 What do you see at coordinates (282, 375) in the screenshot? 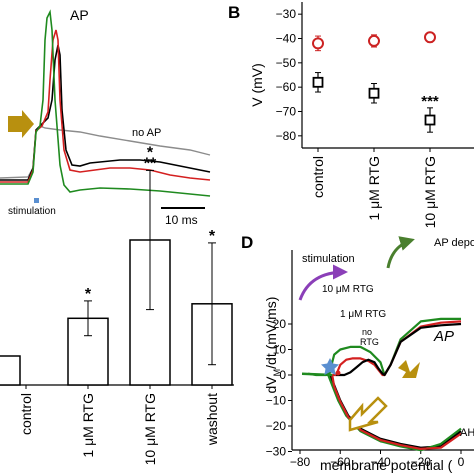
I see `d-ytick-label: 0` at bounding box center [282, 375].